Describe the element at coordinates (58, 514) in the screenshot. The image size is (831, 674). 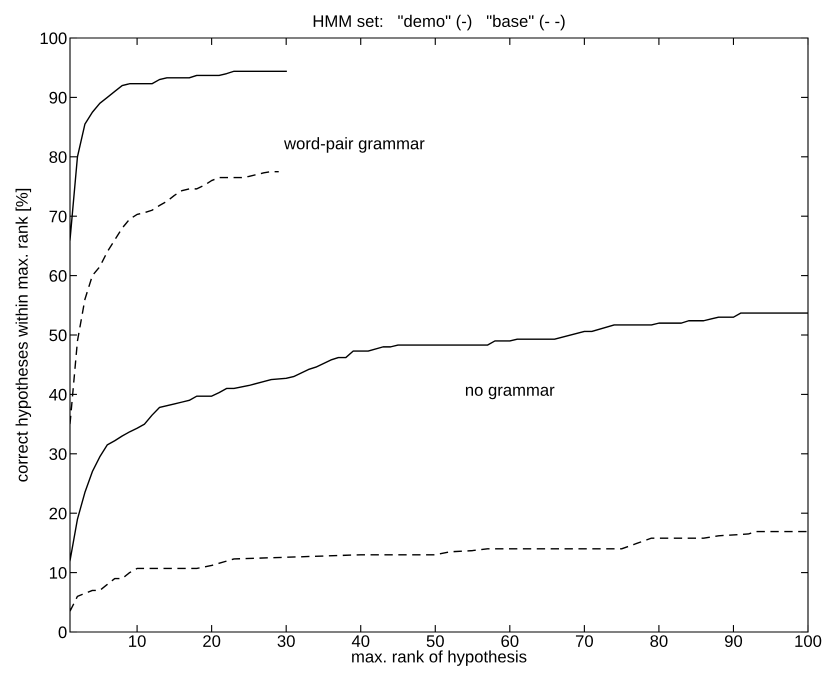
I see `y-tick-label: 20` at that location.